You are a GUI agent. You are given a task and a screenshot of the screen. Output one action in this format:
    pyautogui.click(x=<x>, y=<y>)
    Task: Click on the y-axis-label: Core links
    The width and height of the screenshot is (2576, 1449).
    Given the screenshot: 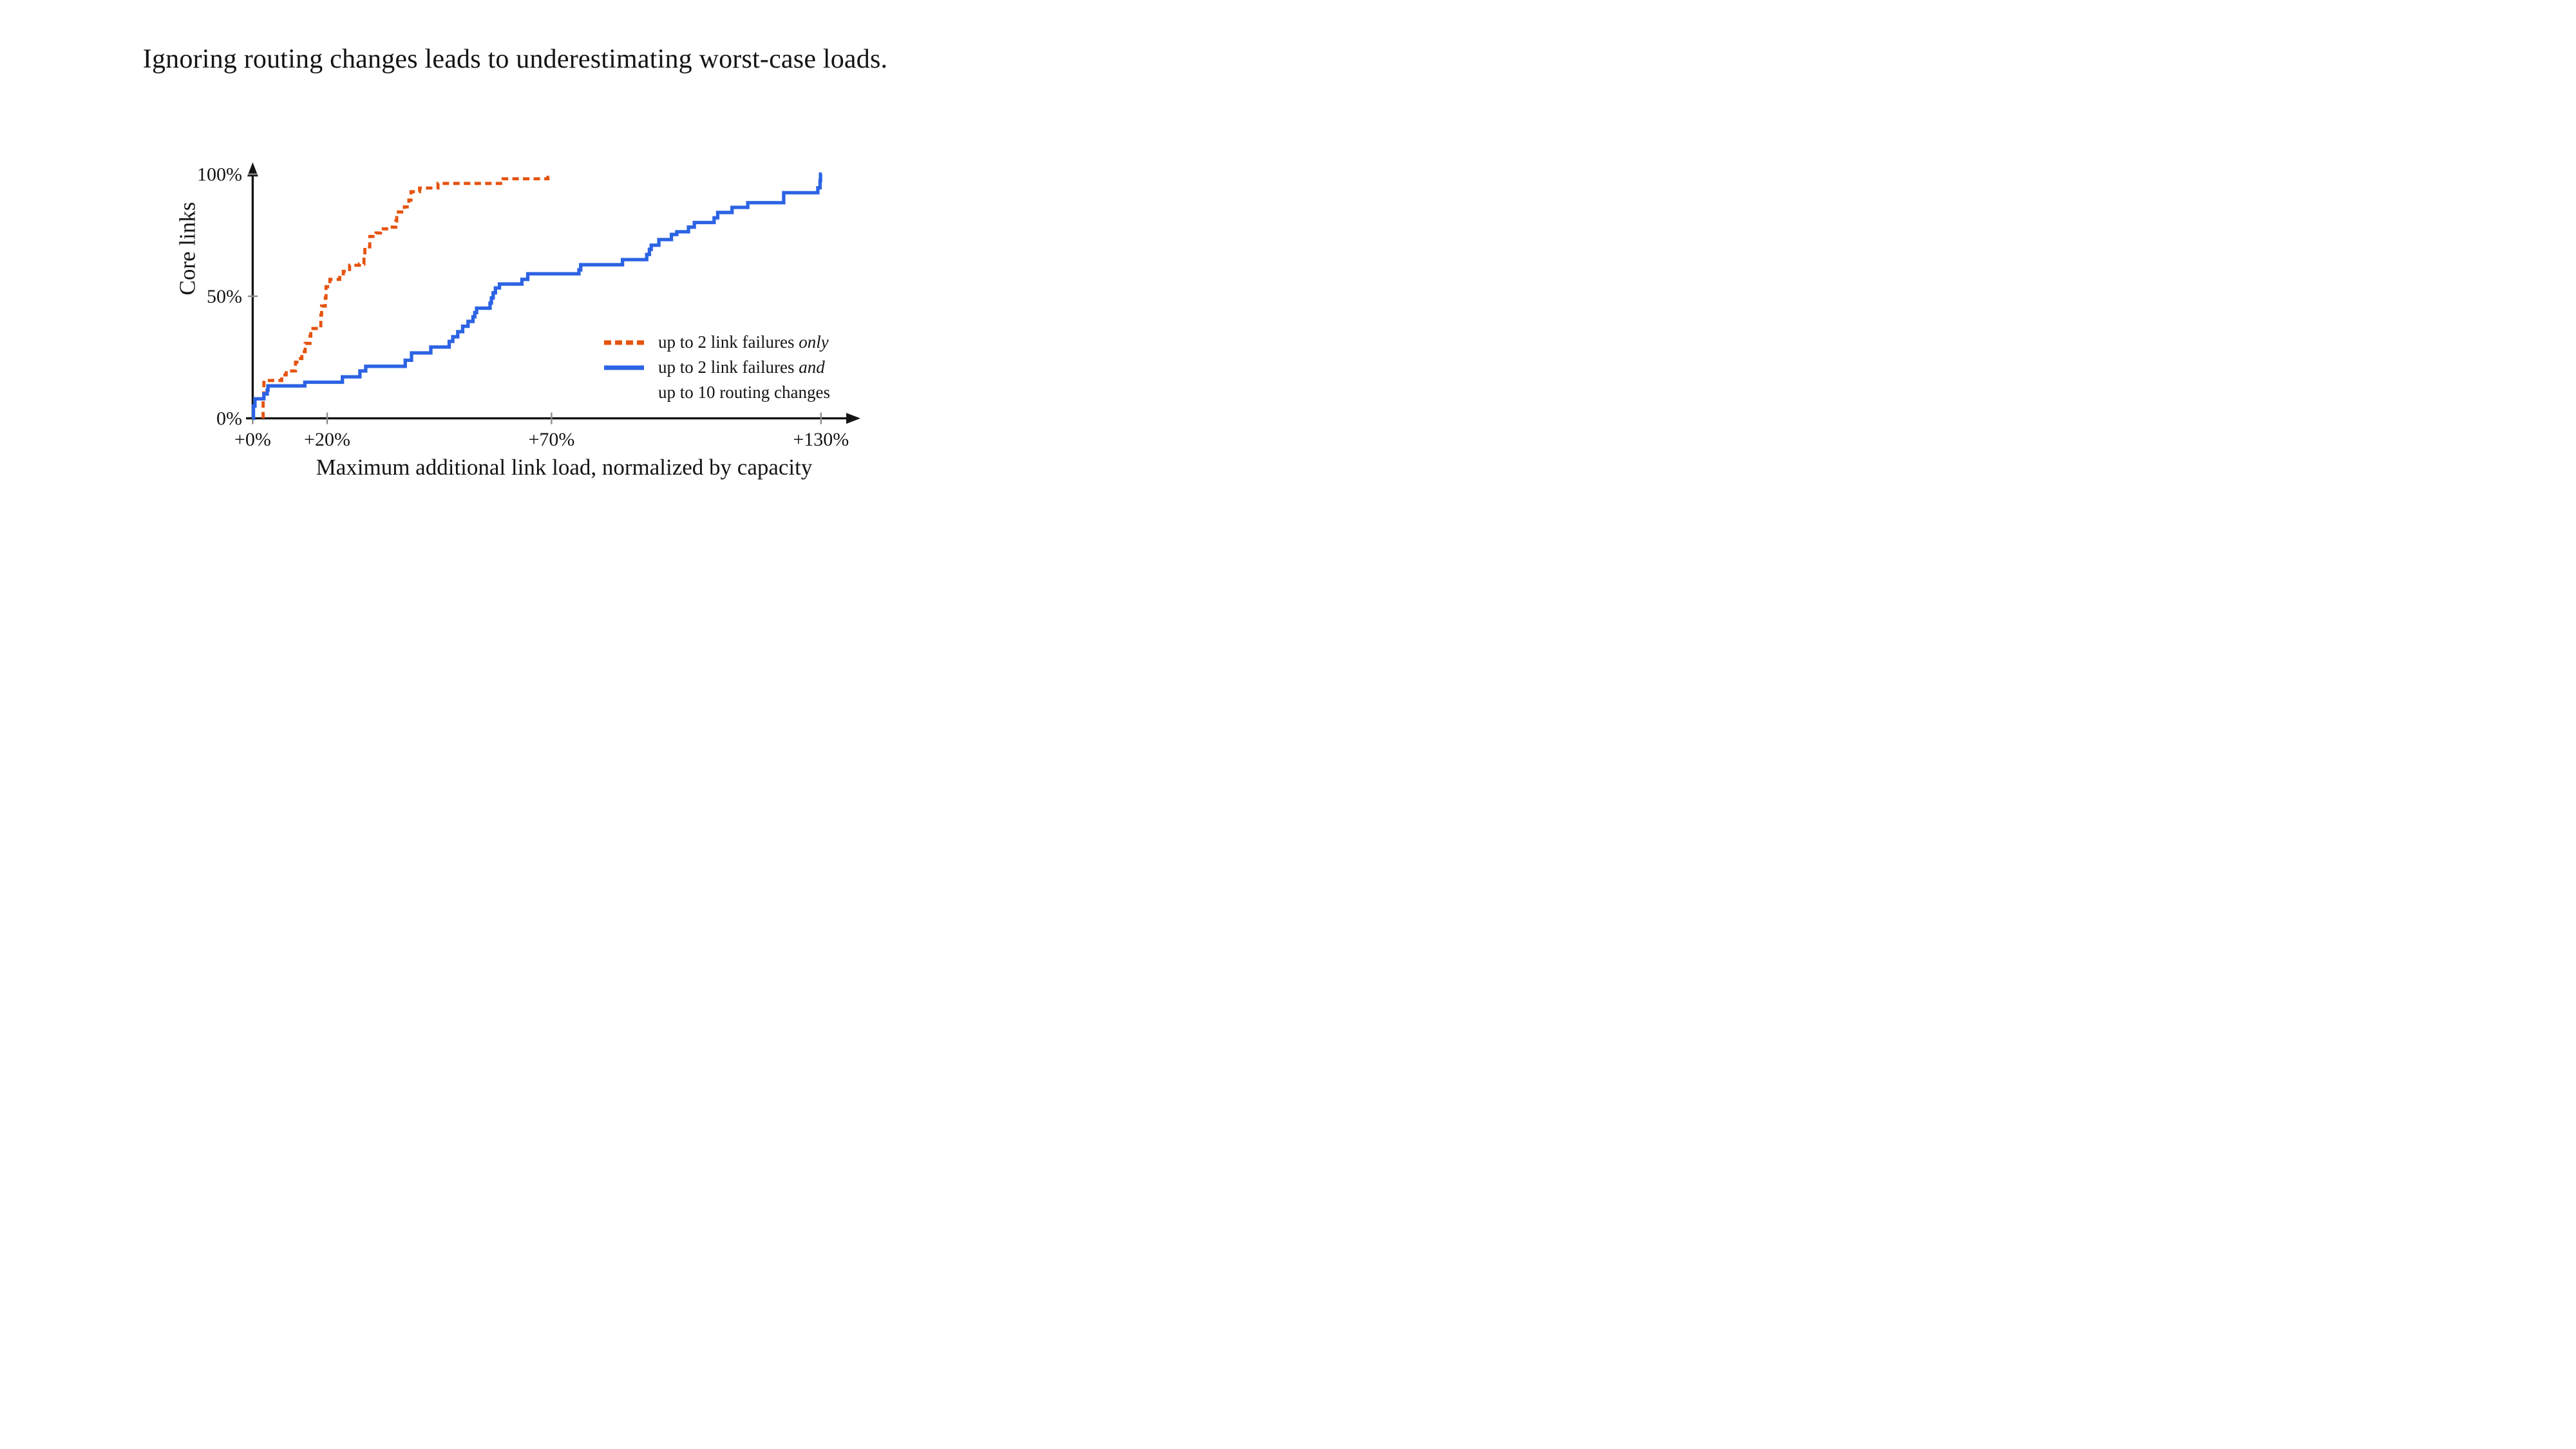 What is the action you would take?
    pyautogui.click(x=187, y=249)
    